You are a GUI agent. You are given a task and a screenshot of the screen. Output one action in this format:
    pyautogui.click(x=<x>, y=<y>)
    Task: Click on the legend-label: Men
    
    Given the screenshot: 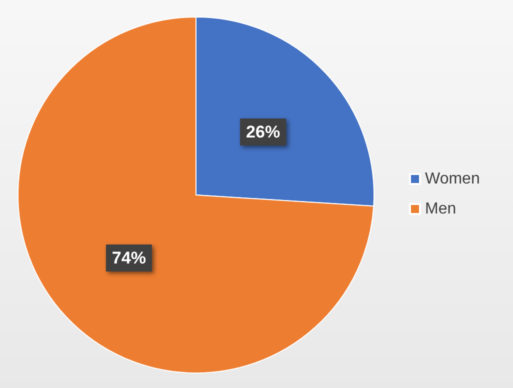 What is the action you would take?
    pyautogui.click(x=440, y=209)
    